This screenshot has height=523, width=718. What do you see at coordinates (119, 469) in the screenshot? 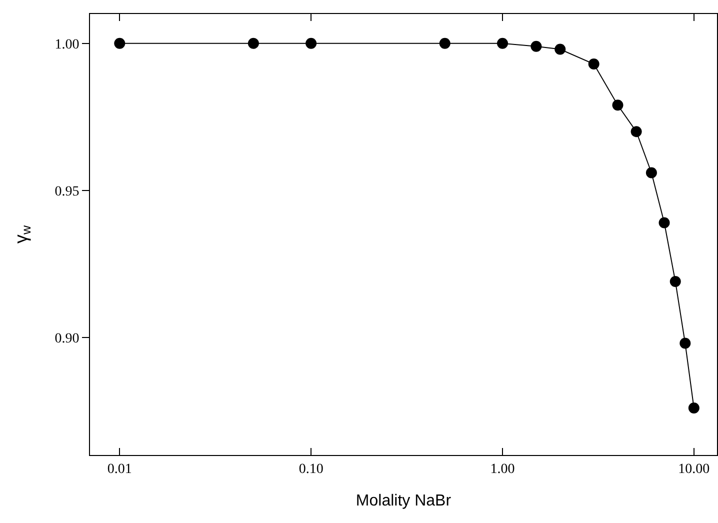
I see `x-tick-label: 0.01` at bounding box center [119, 469].